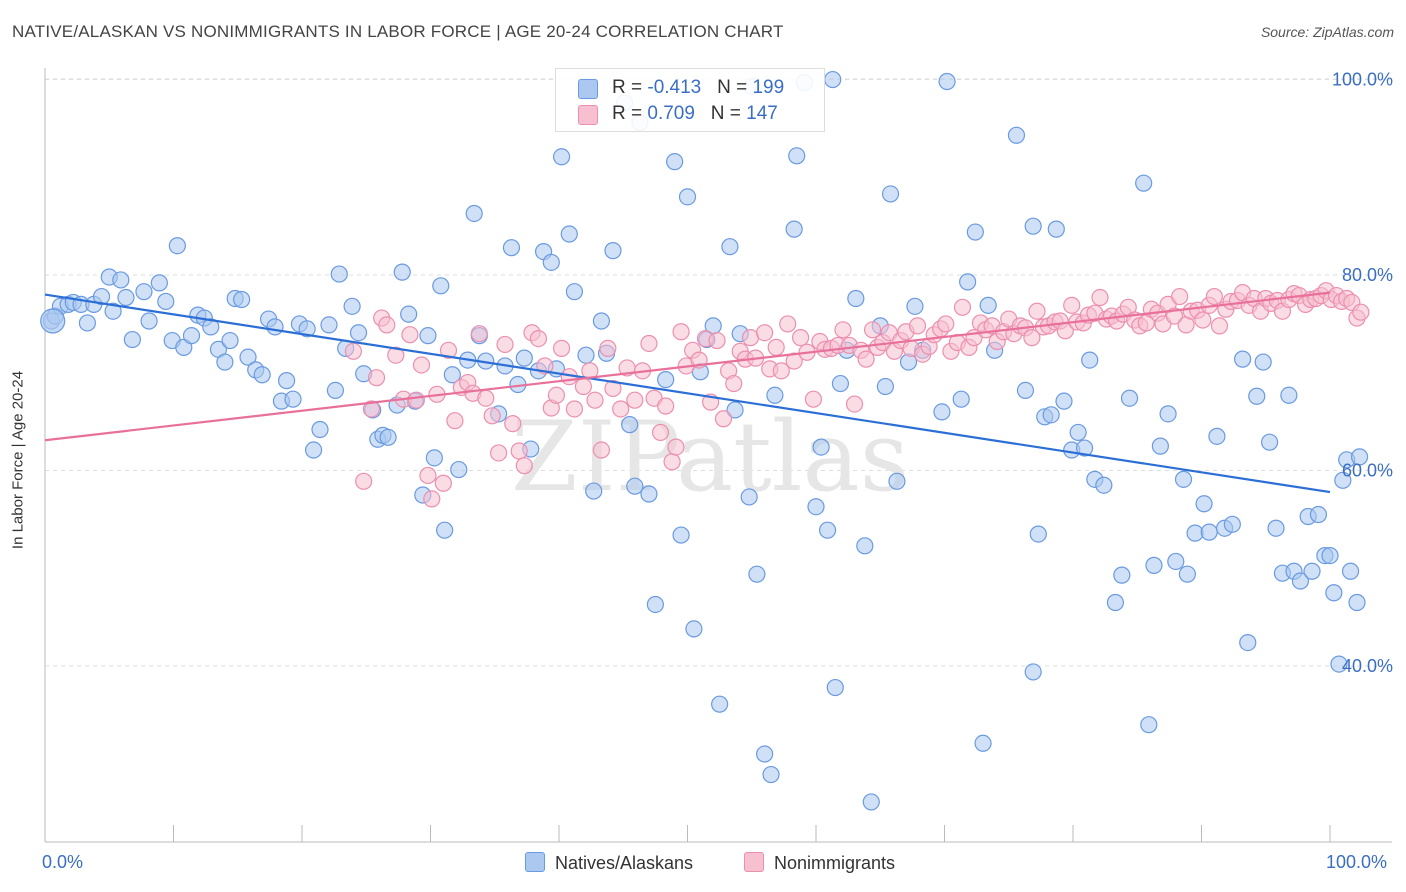 The image size is (1406, 892). Describe the element at coordinates (819, 863) in the screenshot. I see `legend-item-nonimmigrants: Nonimmigrants` at that location.